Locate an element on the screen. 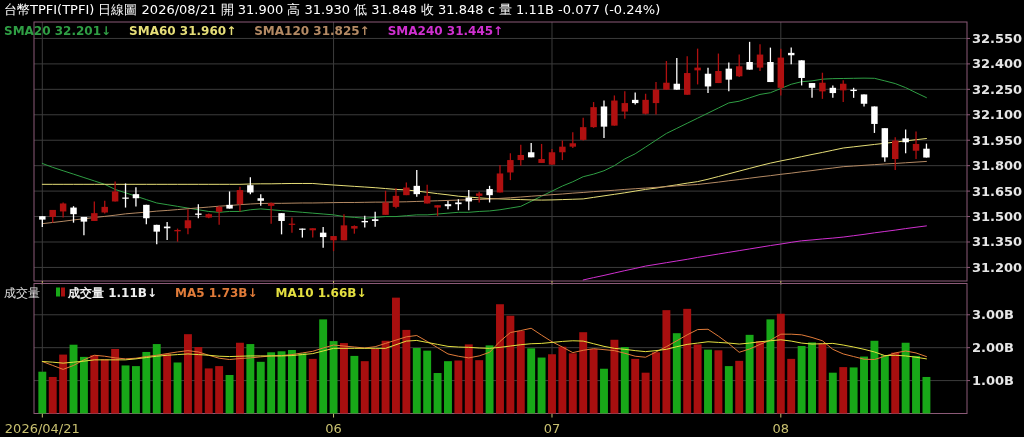 This screenshot has width=1024, height=437. text: SMA20 32.201↓ is located at coordinates (58, 31).